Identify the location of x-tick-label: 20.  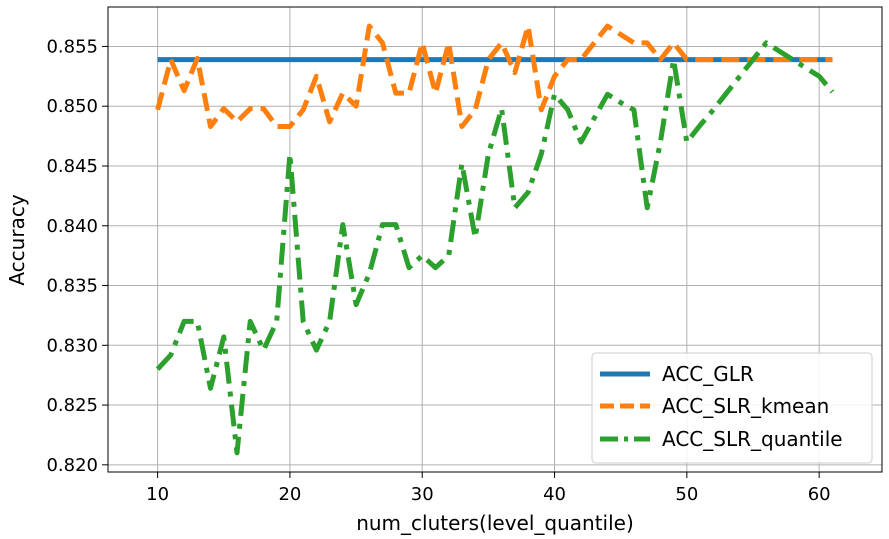
(289, 494).